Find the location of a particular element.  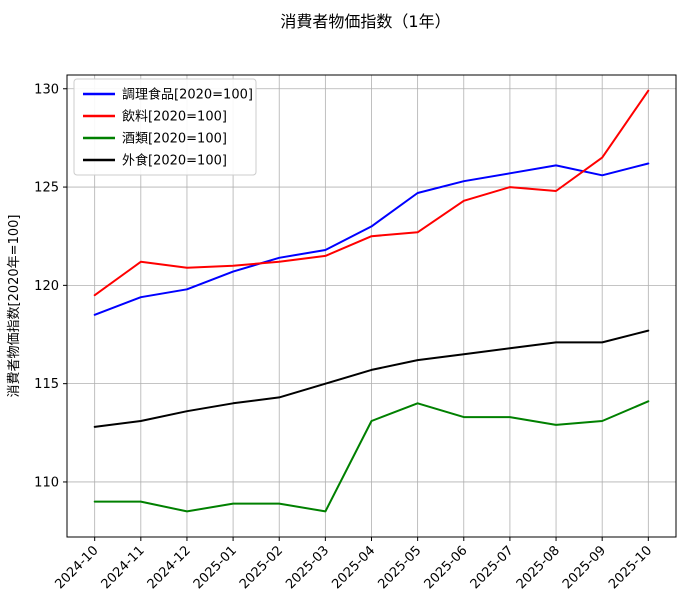

y-tick-label: 115 is located at coordinates (46, 384).